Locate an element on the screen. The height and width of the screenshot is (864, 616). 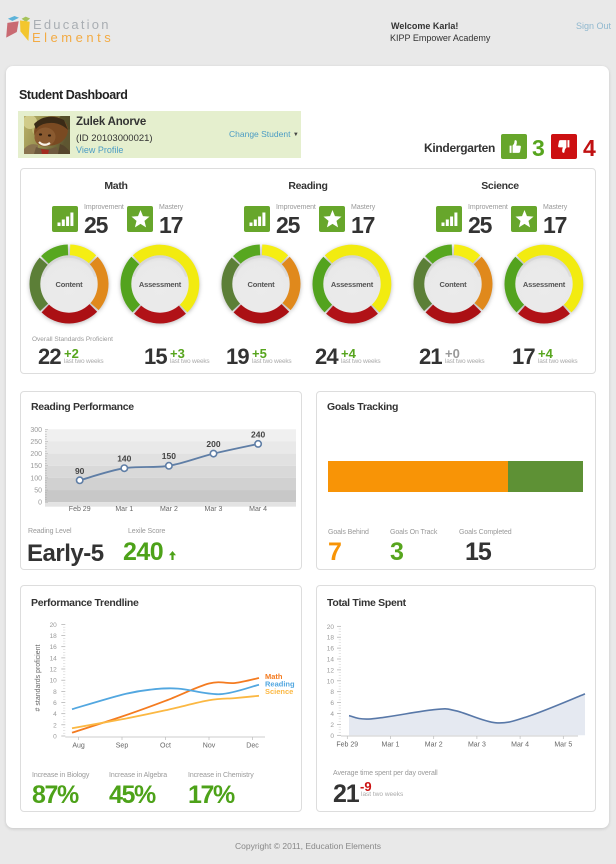
svg-text: Aug is located at coordinates (78, 746).